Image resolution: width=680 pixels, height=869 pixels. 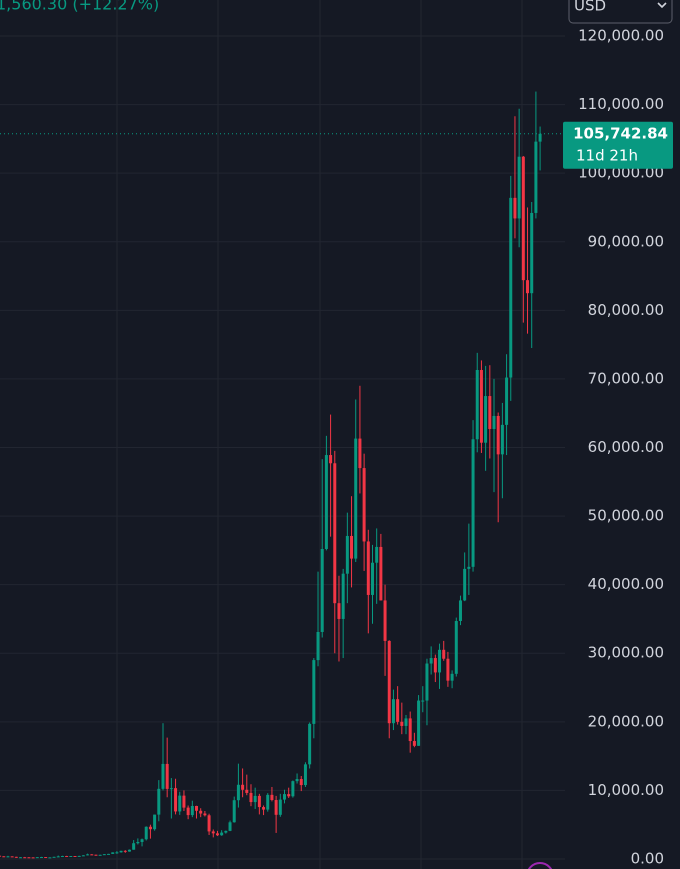 I want to click on header-change: 1,560.30 (+12.27%), so click(x=79, y=7).